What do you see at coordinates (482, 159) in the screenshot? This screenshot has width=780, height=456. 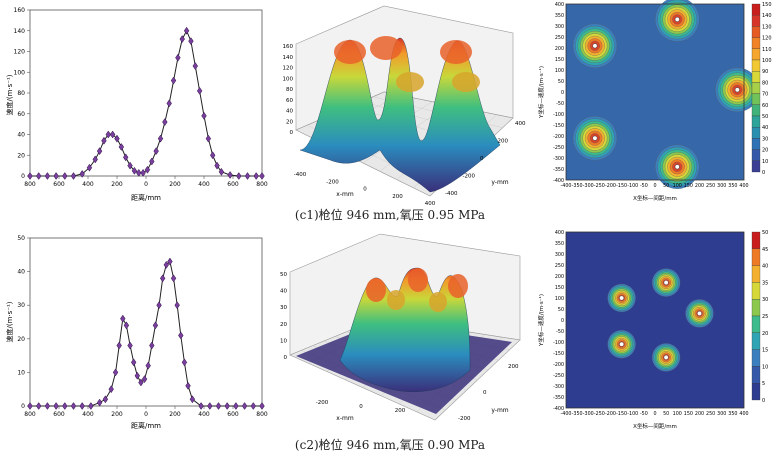 I see `c1-surface-ytick-label: 0` at bounding box center [482, 159].